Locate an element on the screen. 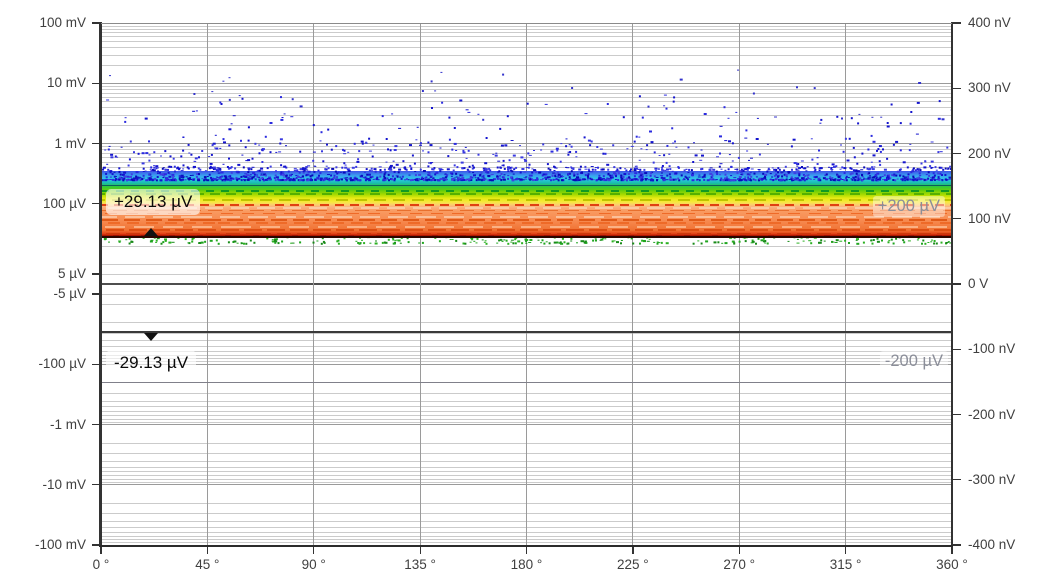  axis-tick-label: -10 mV is located at coordinates (64, 484).